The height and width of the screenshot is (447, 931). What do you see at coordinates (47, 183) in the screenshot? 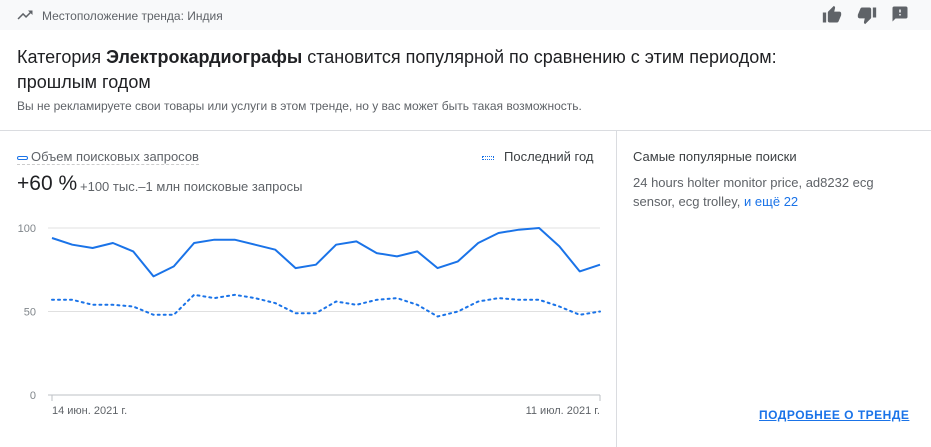
I see `change-percent: +60 %` at bounding box center [47, 183].